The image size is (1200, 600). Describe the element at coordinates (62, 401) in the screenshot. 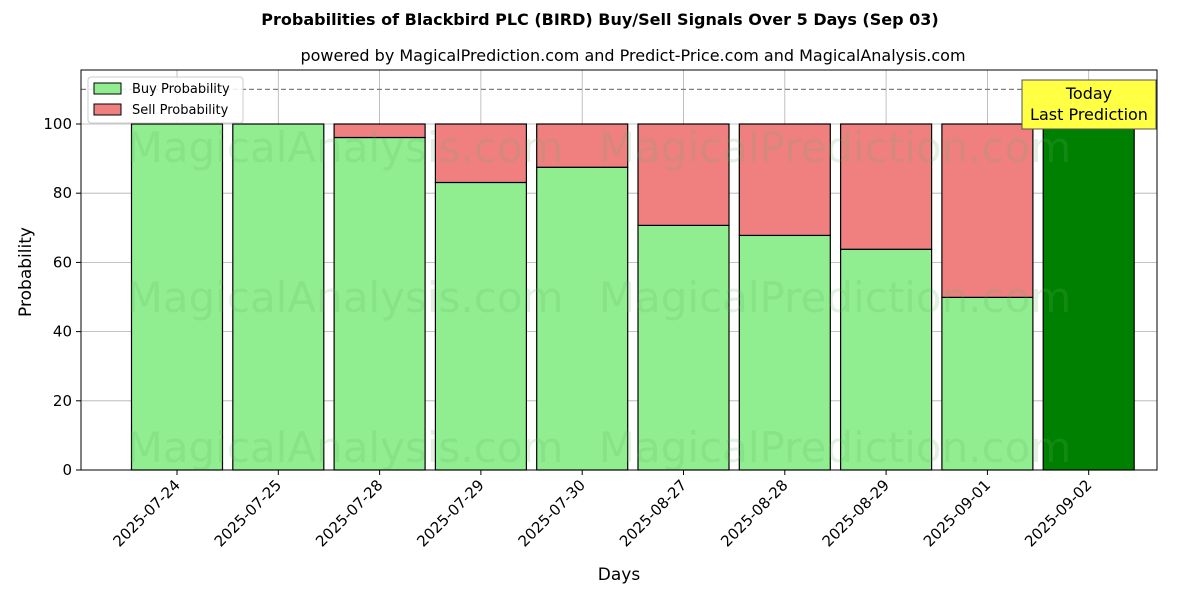

I see `y-tick-label: 20` at that location.